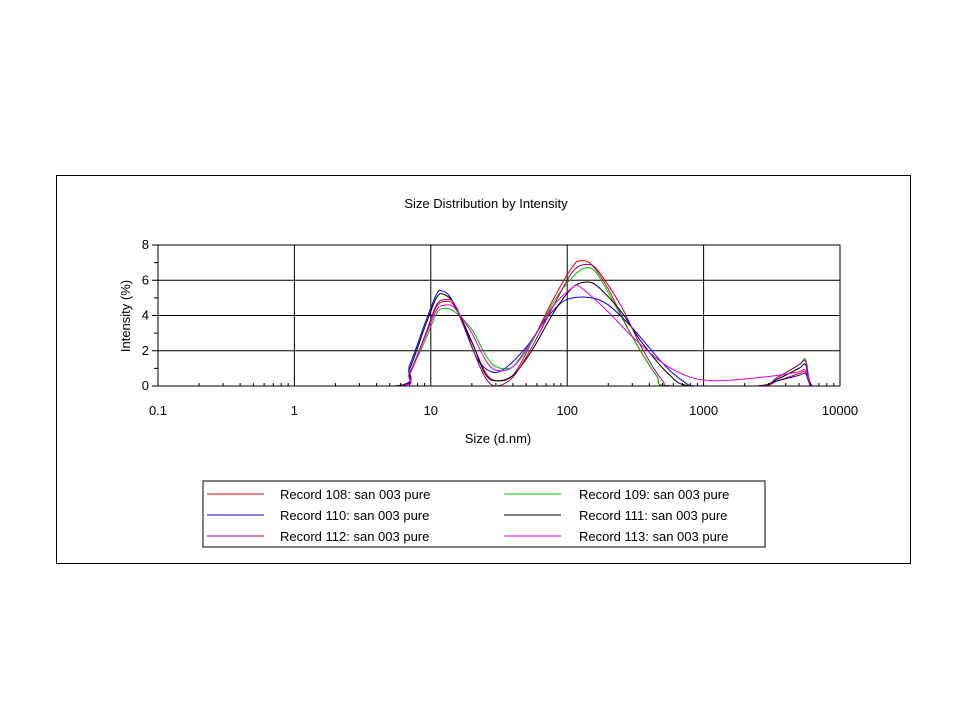  I want to click on grid, so click(499, 315).